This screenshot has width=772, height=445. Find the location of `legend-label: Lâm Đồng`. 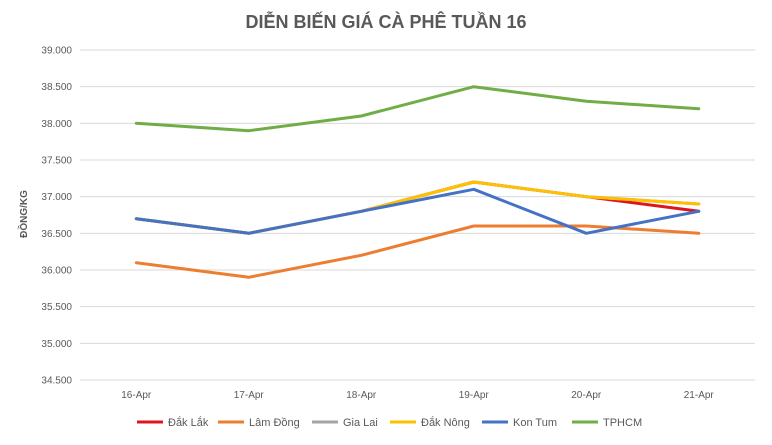

legend-label: Lâm Đồng is located at coordinates (274, 423).